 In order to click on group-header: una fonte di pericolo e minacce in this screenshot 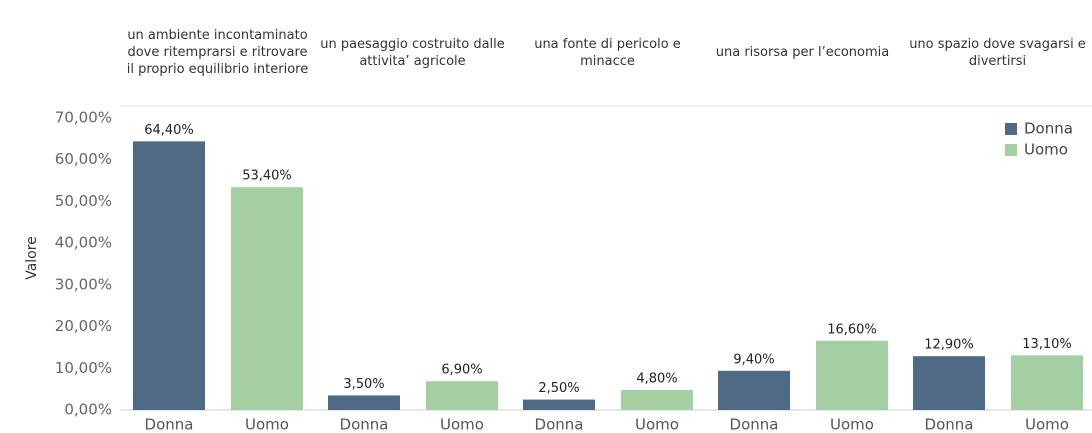, I will do `click(607, 52)`.